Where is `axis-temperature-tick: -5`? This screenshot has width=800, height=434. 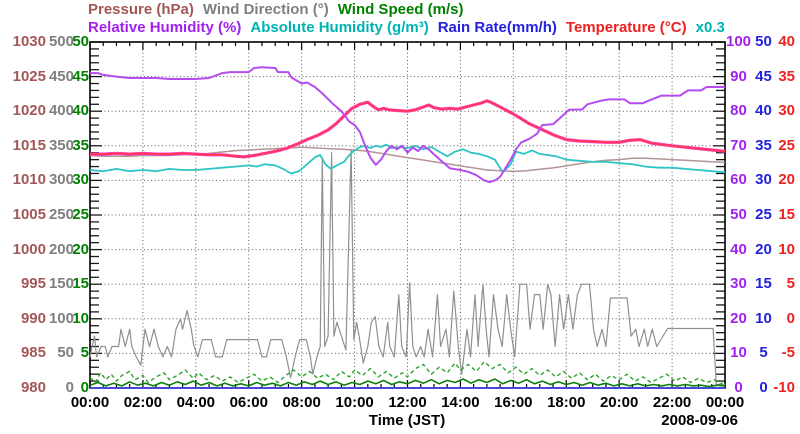 axis-temperature-tick: -5 is located at coordinates (788, 353).